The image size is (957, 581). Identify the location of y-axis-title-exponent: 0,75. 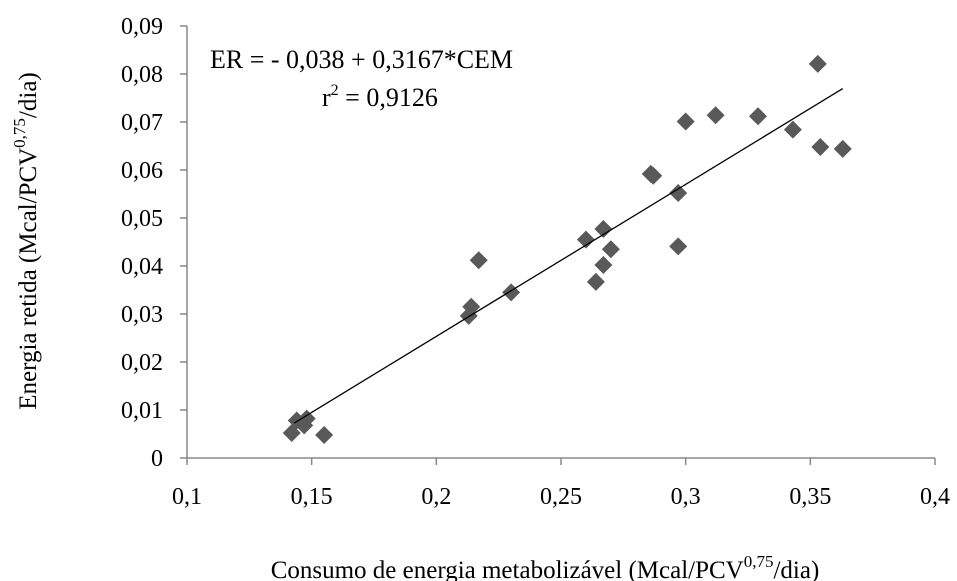
(19, 133).